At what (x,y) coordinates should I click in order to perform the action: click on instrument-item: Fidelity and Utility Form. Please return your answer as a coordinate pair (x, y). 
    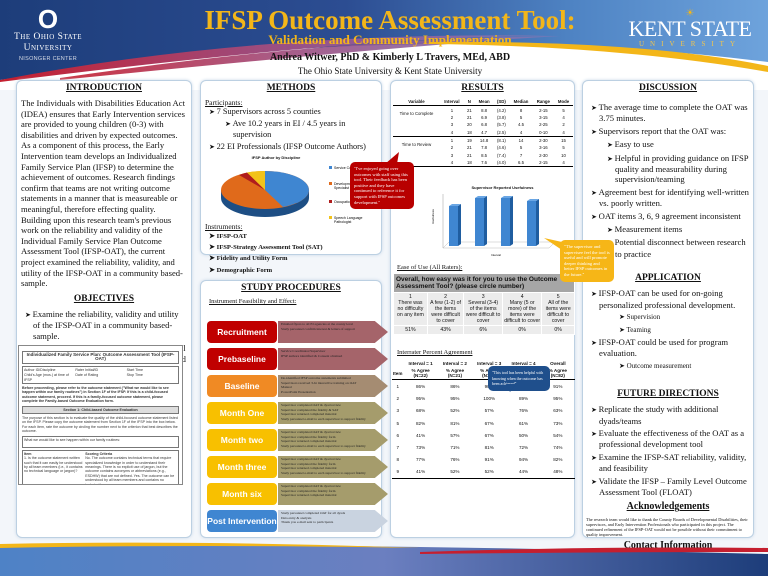
    Looking at the image, I should click on (291, 258).